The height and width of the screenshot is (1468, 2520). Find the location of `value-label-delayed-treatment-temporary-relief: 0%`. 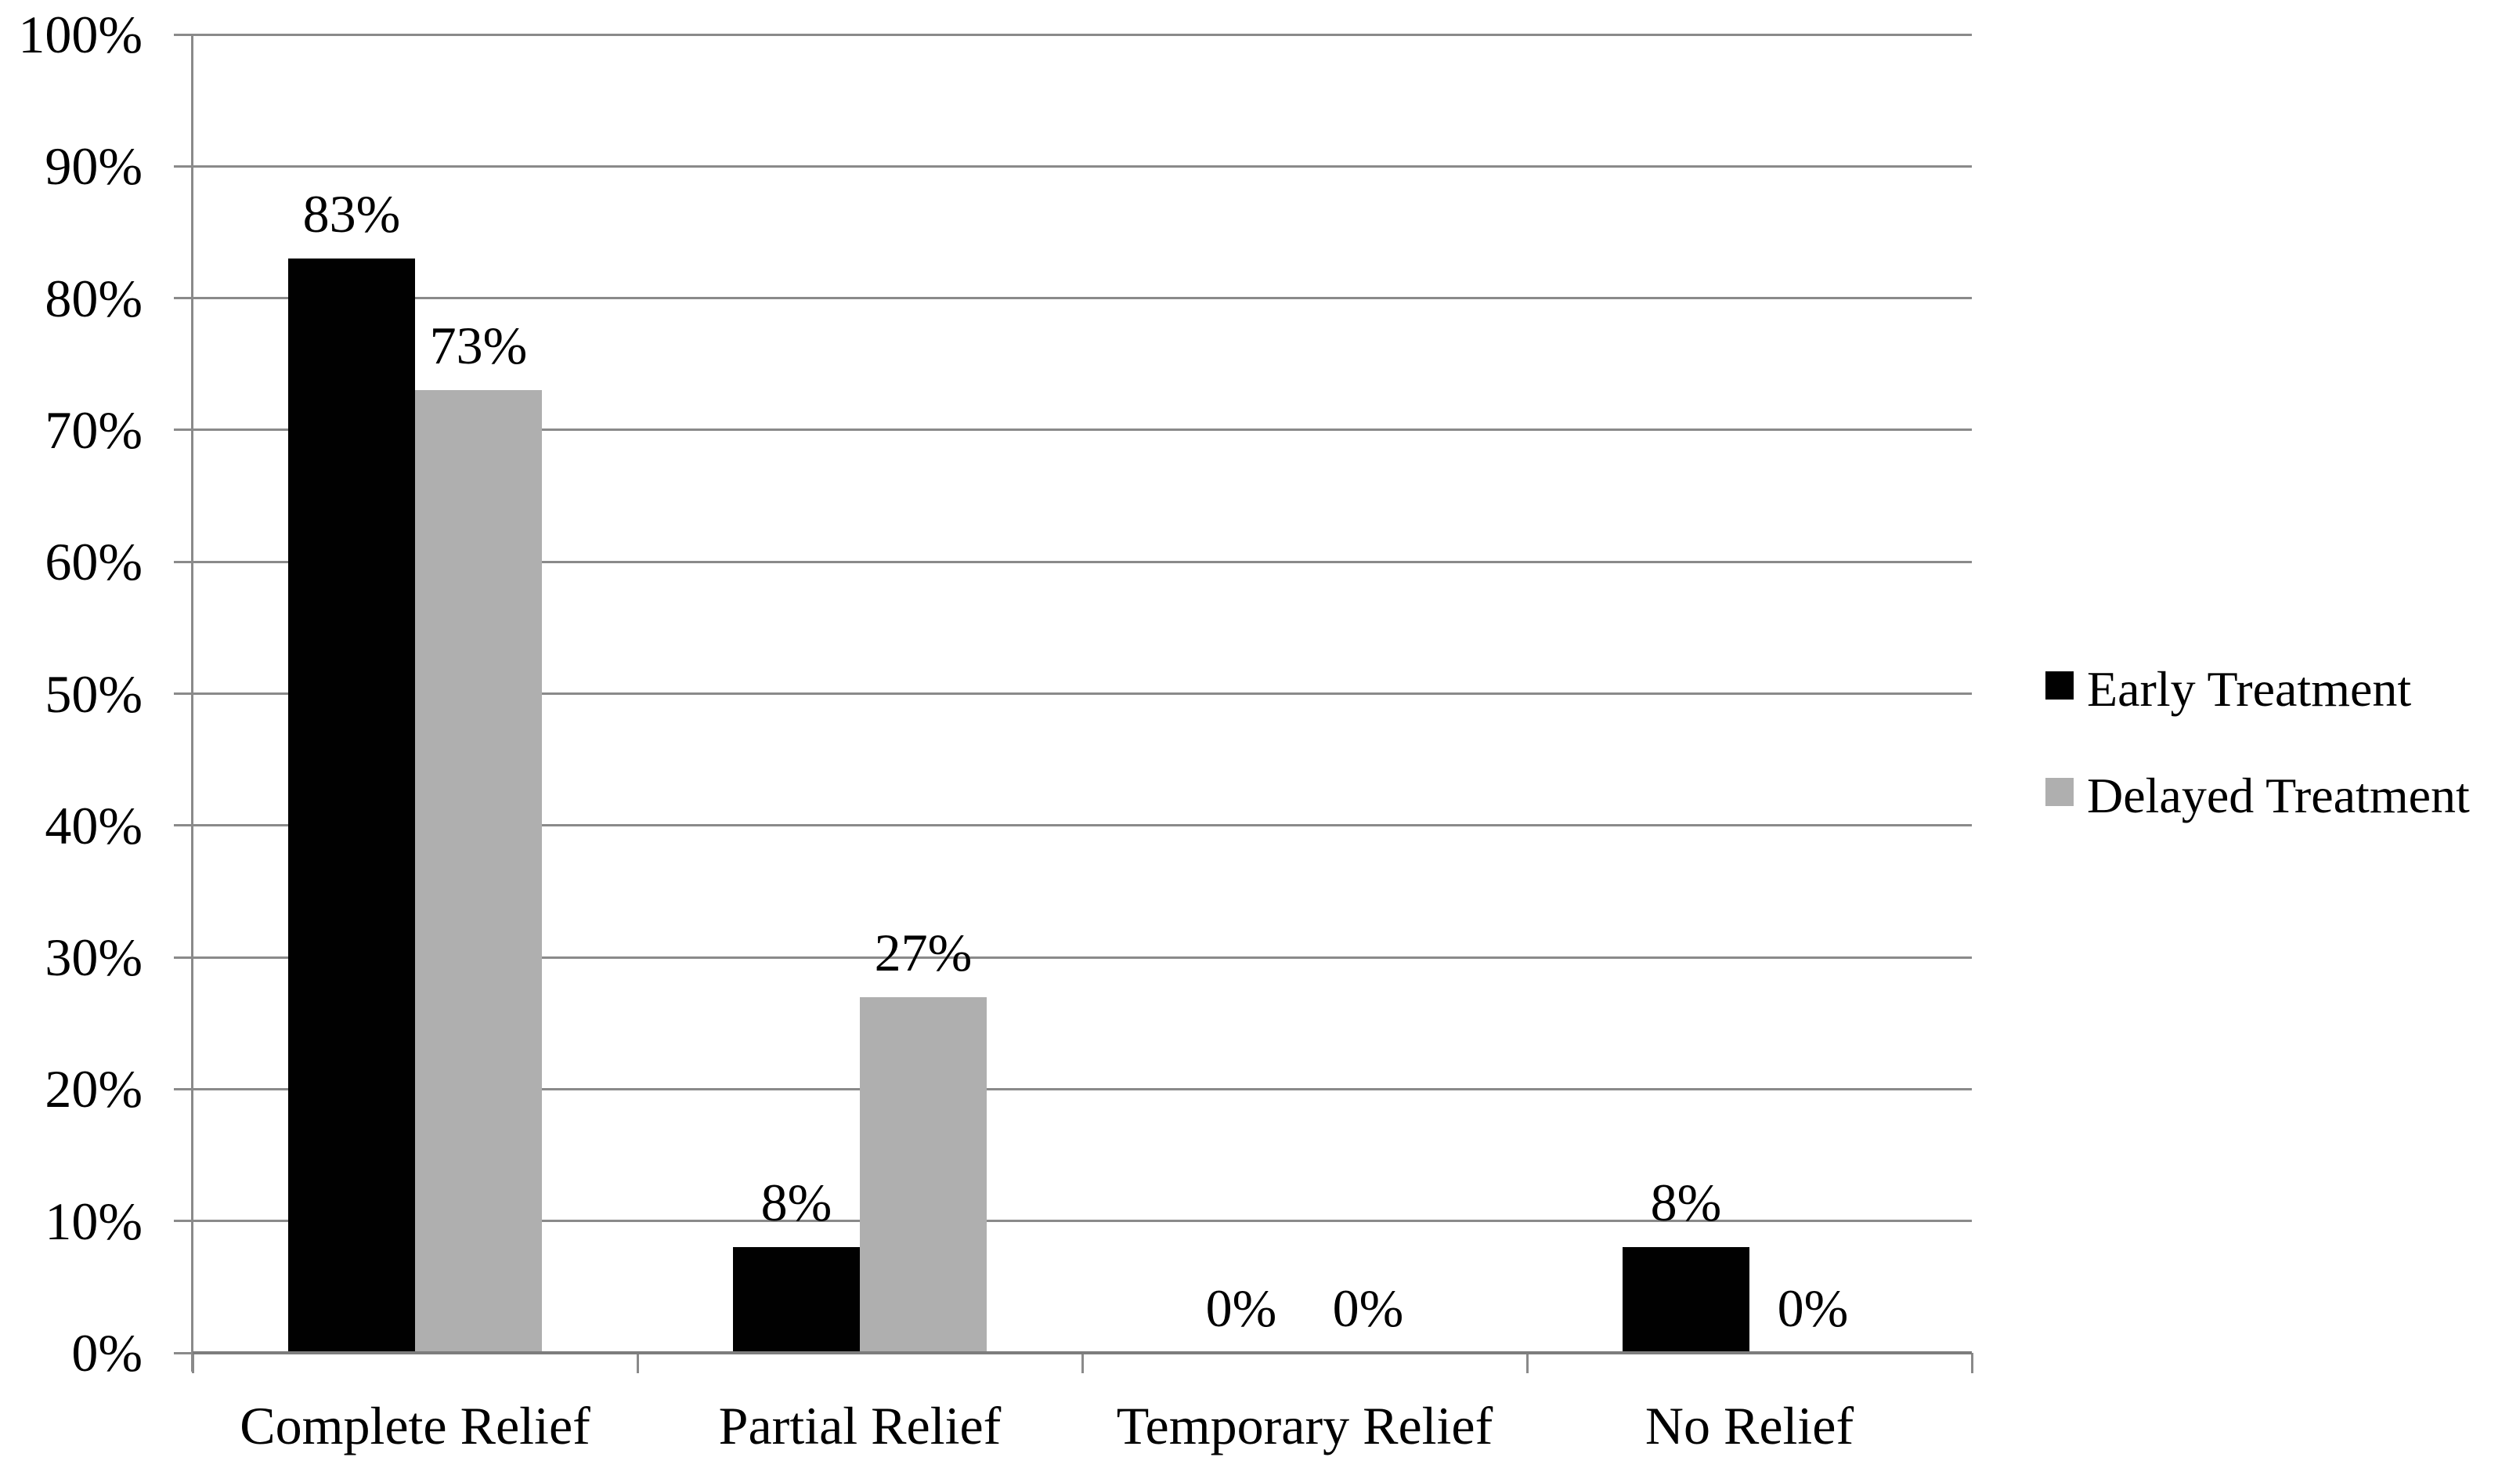

value-label-delayed-treatment-temporary-relief: 0% is located at coordinates (1368, 1308).